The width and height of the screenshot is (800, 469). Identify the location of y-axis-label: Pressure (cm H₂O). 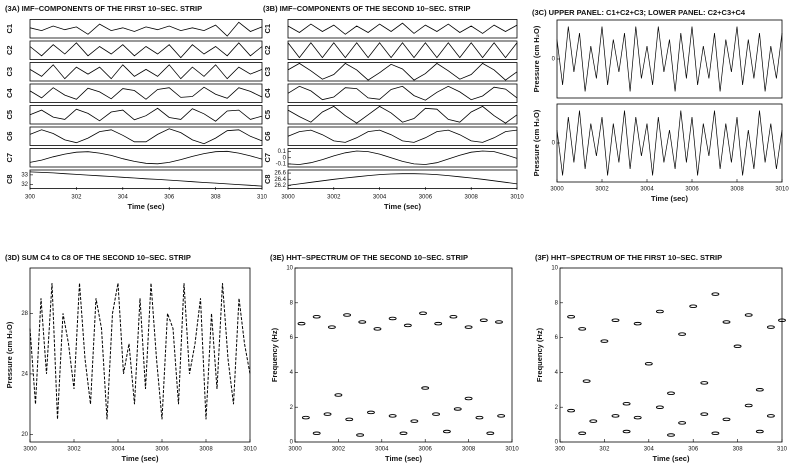
(536, 58).